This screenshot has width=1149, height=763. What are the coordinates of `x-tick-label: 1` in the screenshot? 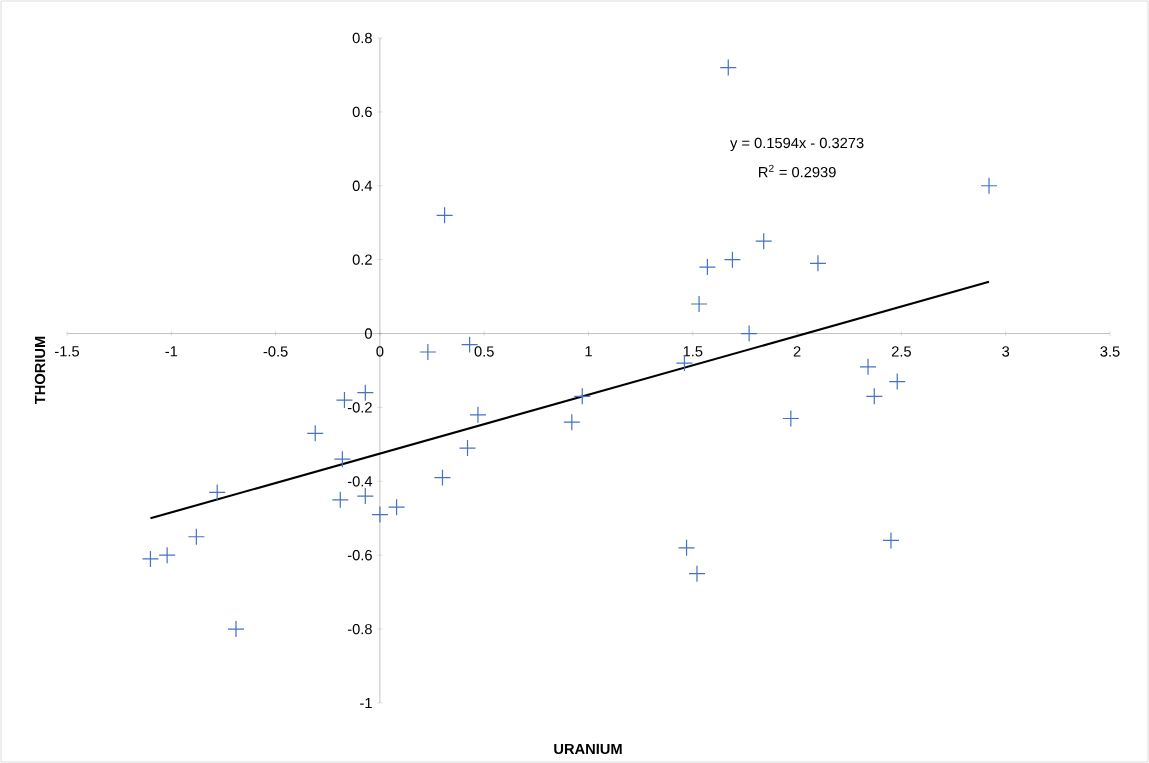 It's located at (588, 351).